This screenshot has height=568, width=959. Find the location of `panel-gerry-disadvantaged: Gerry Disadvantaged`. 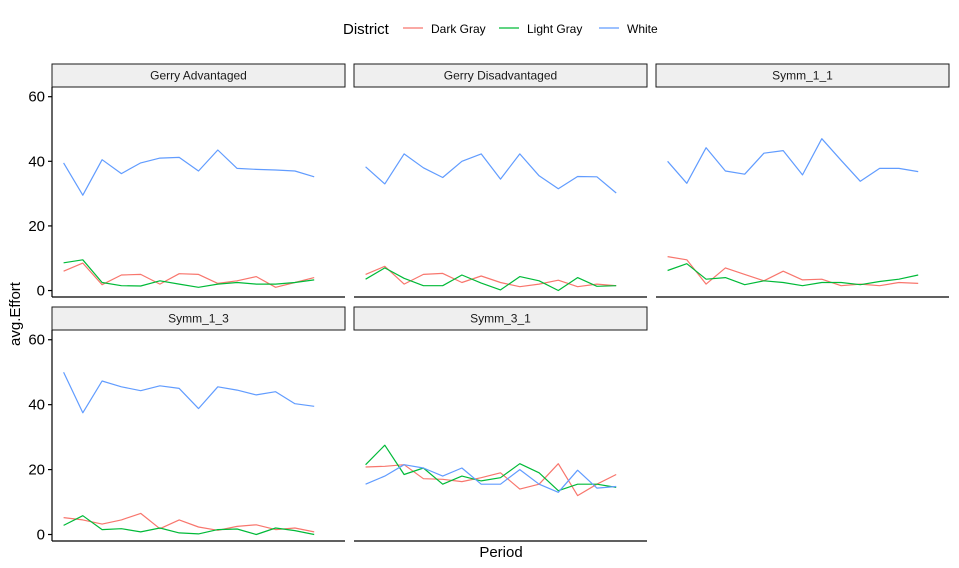

panel-gerry-disadvantaged: Gerry Disadvantaged is located at coordinates (500, 180).